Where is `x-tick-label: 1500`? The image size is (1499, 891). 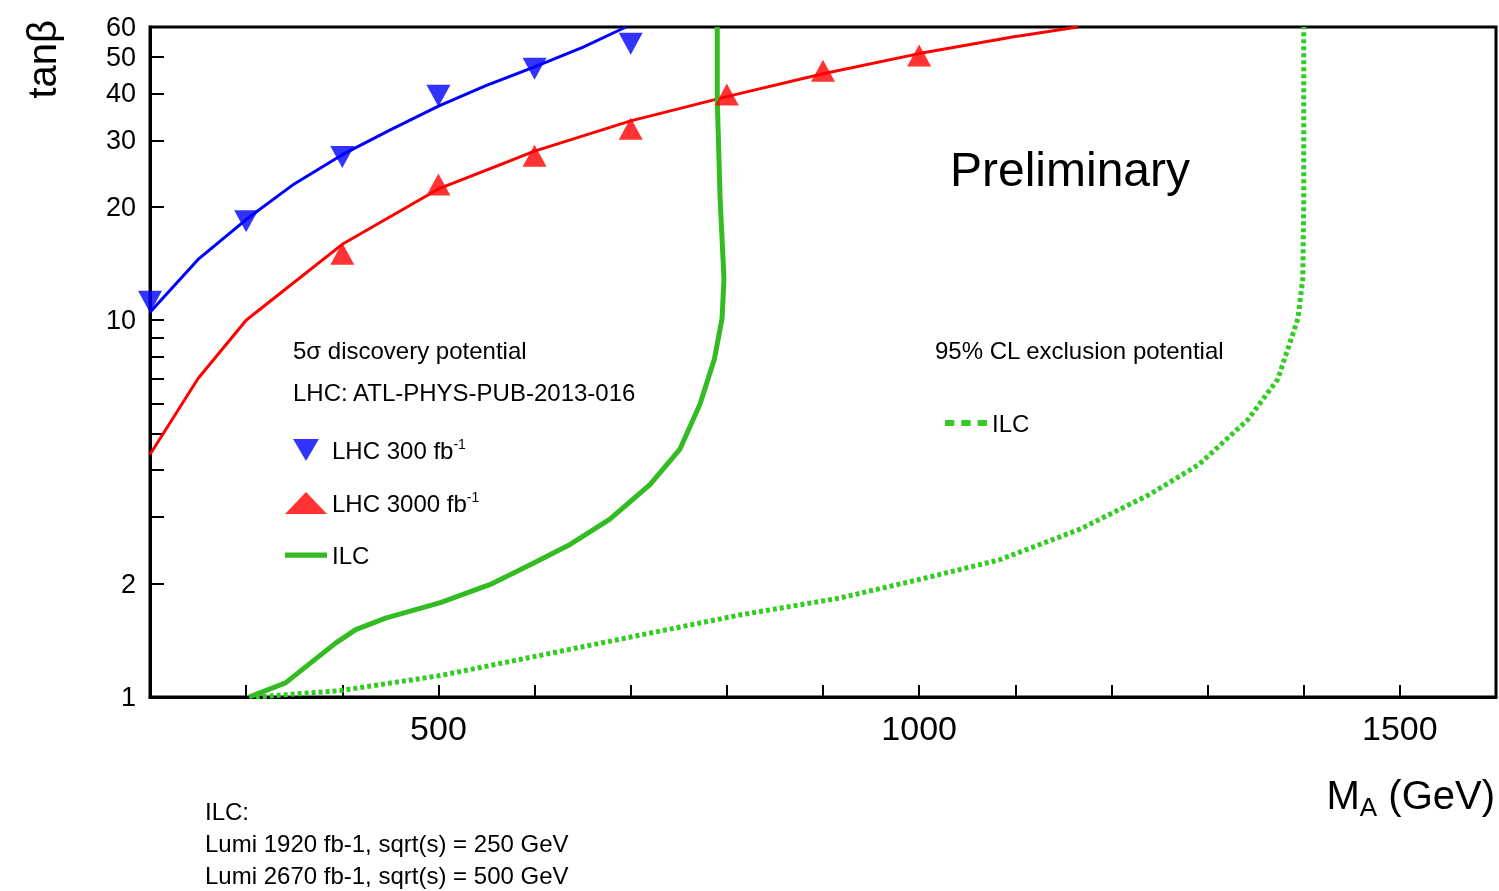
x-tick-label: 1500 is located at coordinates (1400, 728).